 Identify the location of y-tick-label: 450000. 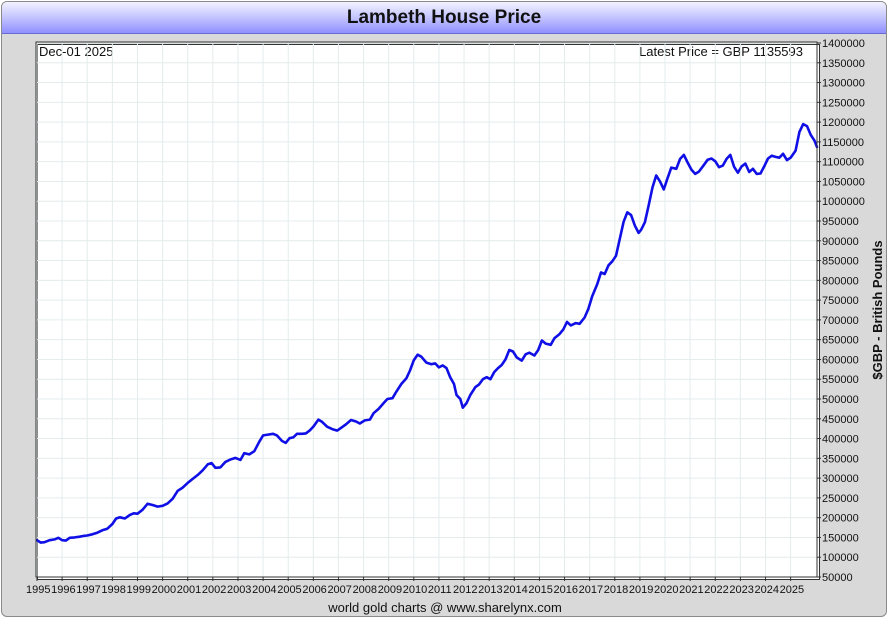
(840, 420).